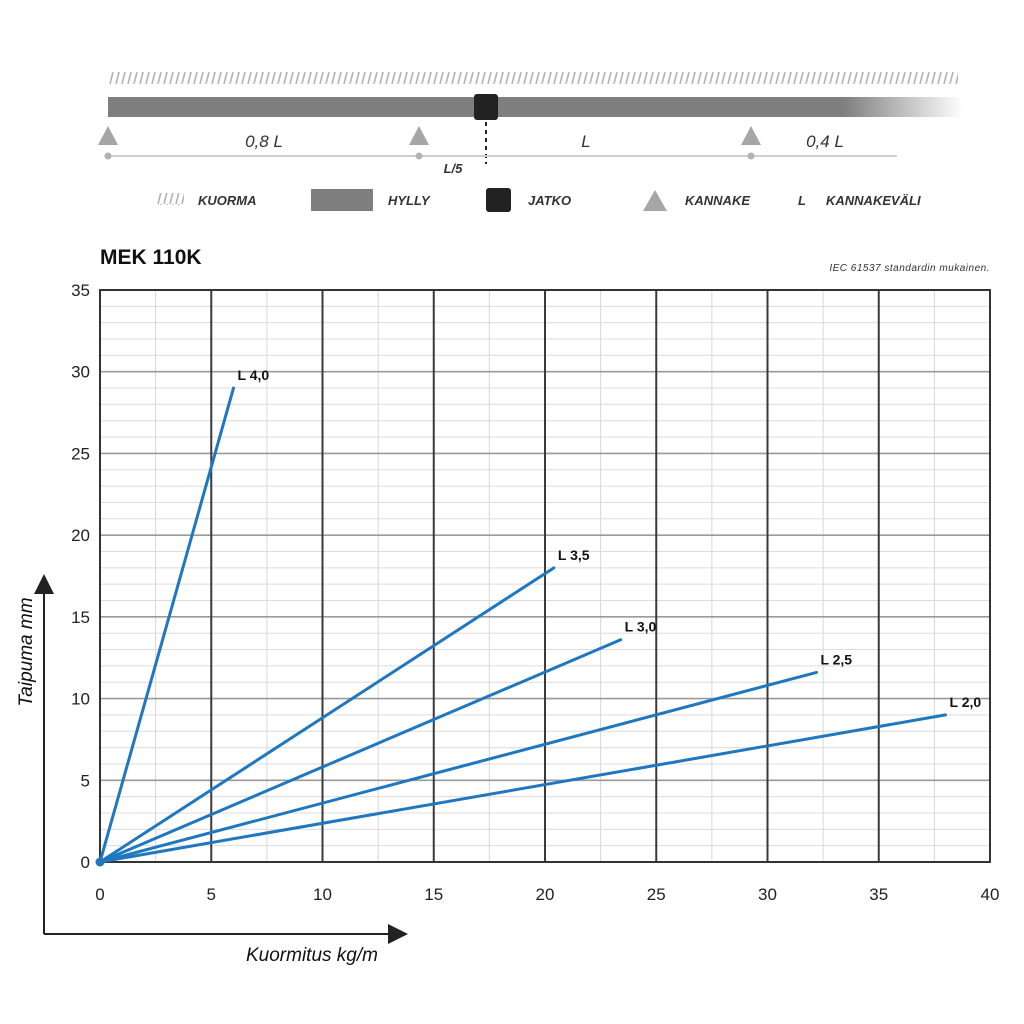 The width and height of the screenshot is (1024, 1024). I want to click on legend: KUORMA HYLLY JATKO KANNAKE L KANNAKEVÄLI, so click(538, 200).